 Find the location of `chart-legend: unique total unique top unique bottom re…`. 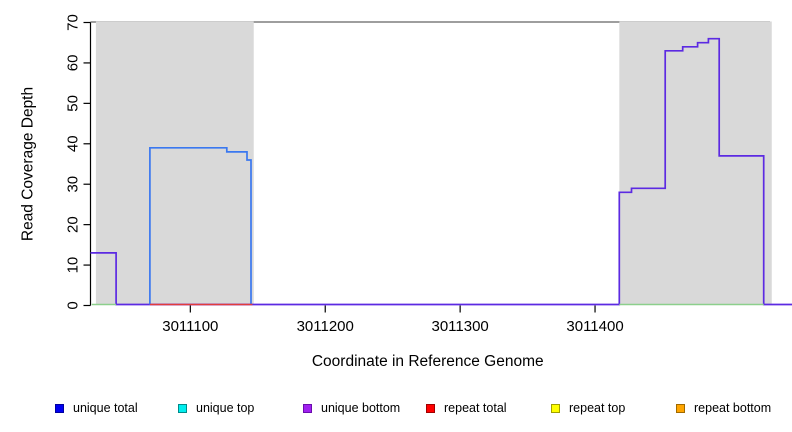

chart-legend: unique total unique top unique bottom re… is located at coordinates (396, 410).